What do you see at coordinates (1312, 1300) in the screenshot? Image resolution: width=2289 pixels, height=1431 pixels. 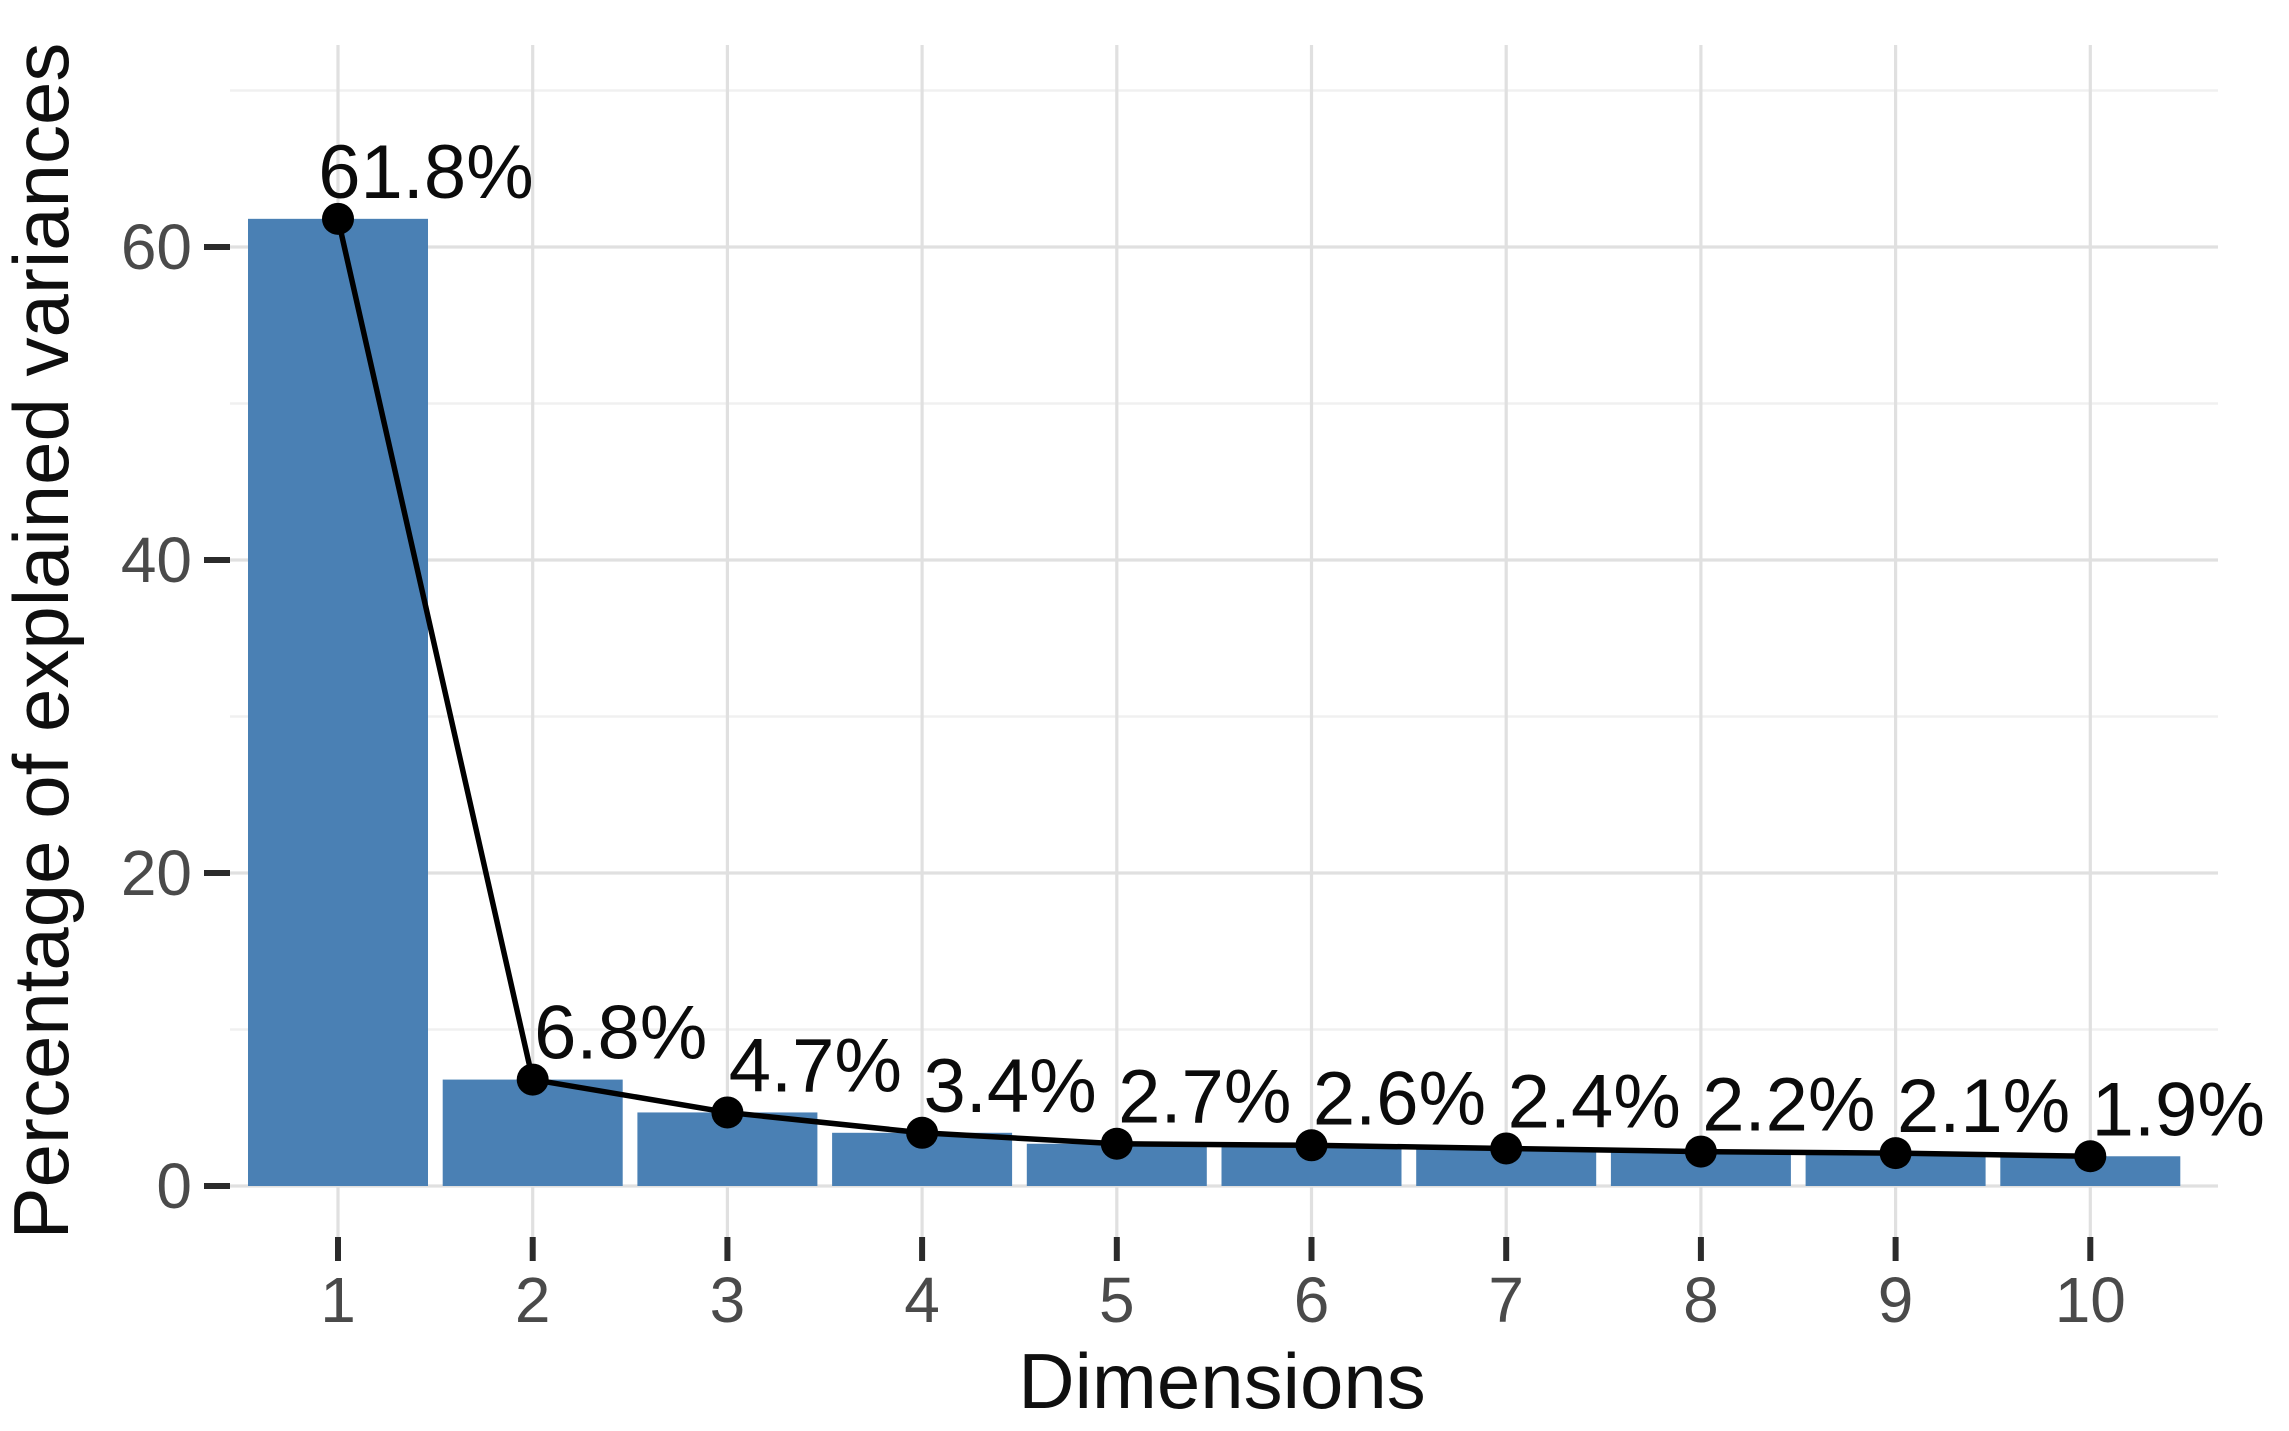 I see `x-tick-label: 6` at bounding box center [1312, 1300].